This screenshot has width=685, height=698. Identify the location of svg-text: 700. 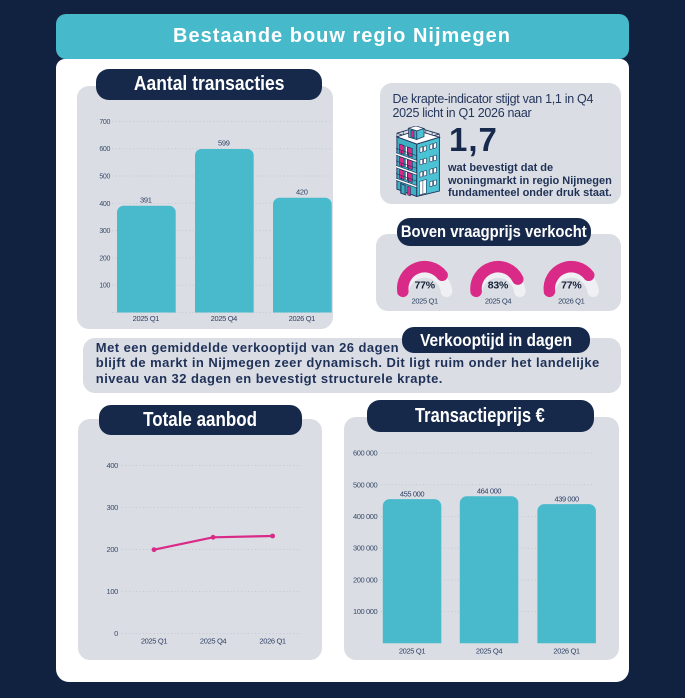
(104, 121).